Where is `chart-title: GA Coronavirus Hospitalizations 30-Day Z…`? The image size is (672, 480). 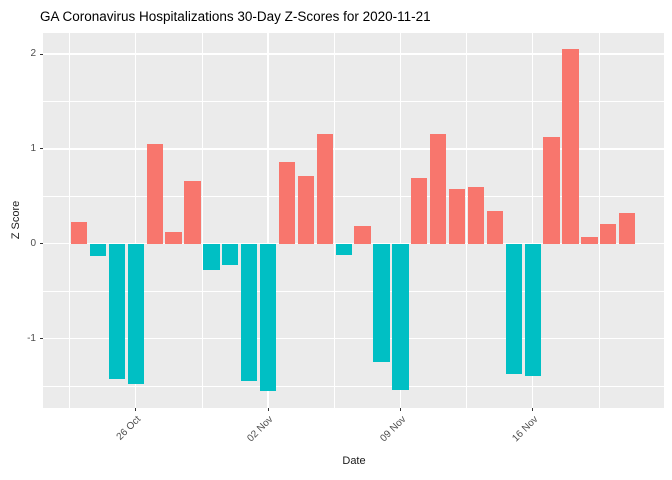 chart-title: GA Coronavirus Hospitalizations 30-Day Z… is located at coordinates (235, 16).